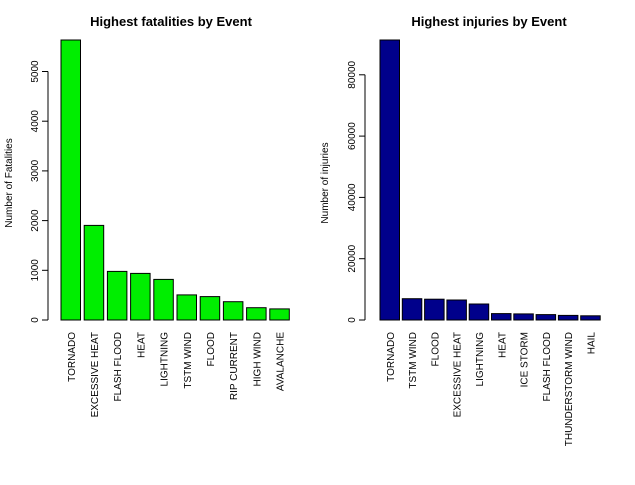 This screenshot has height=485, width=635. What do you see at coordinates (352, 136) in the screenshot?
I see `injuries-y-tick-label-3: 60000` at bounding box center [352, 136].